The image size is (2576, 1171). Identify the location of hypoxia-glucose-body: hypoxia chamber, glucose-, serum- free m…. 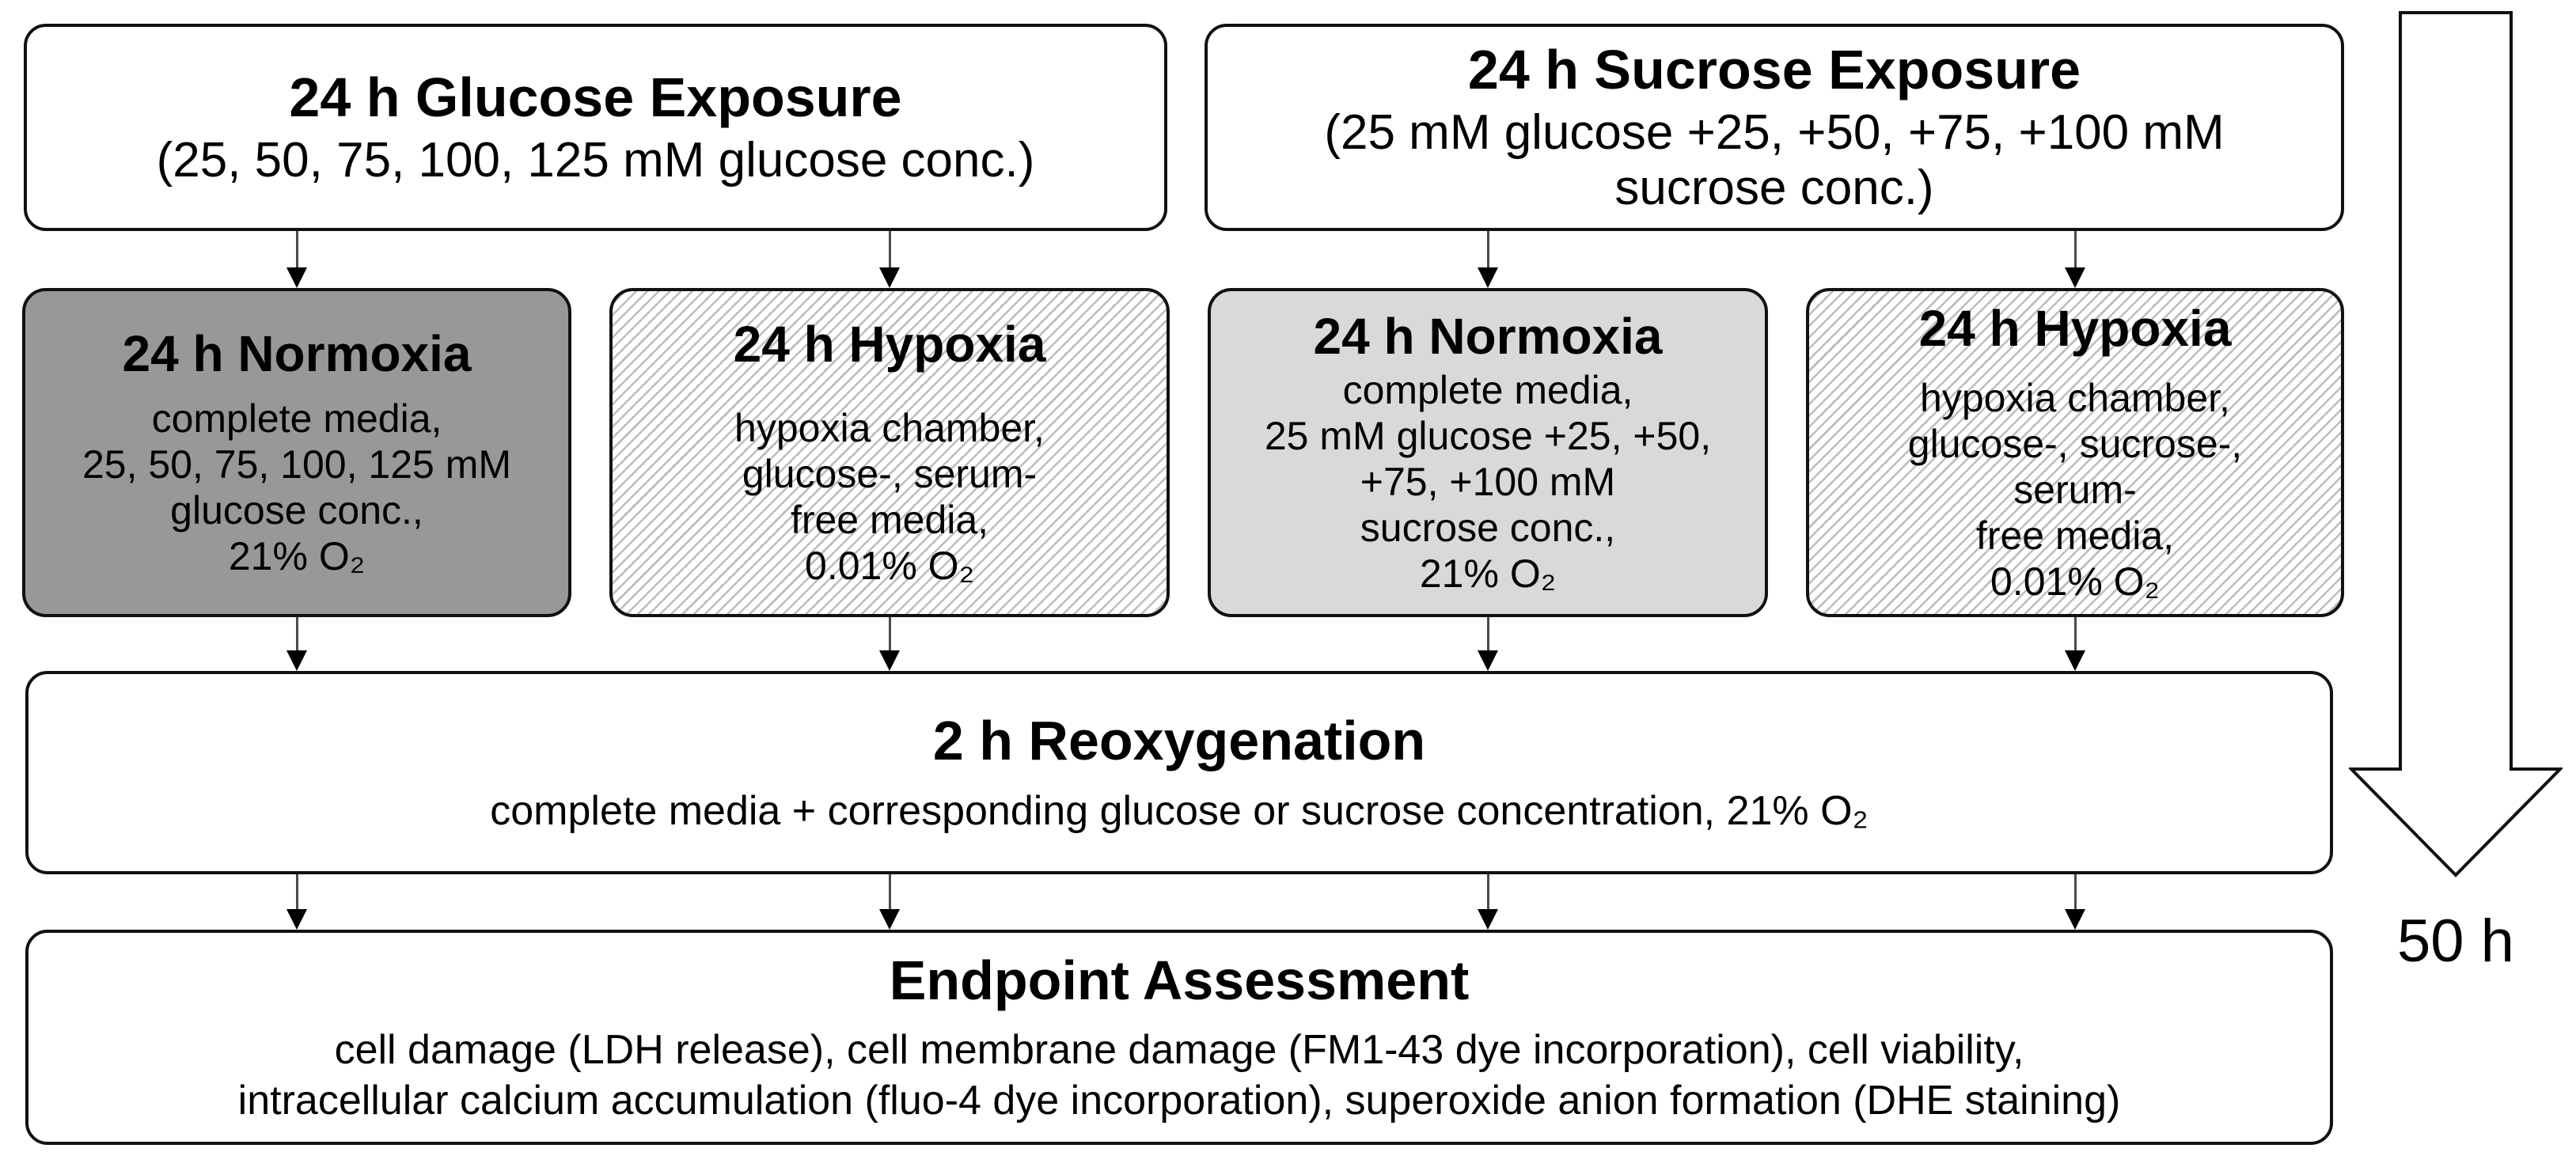
(889, 497).